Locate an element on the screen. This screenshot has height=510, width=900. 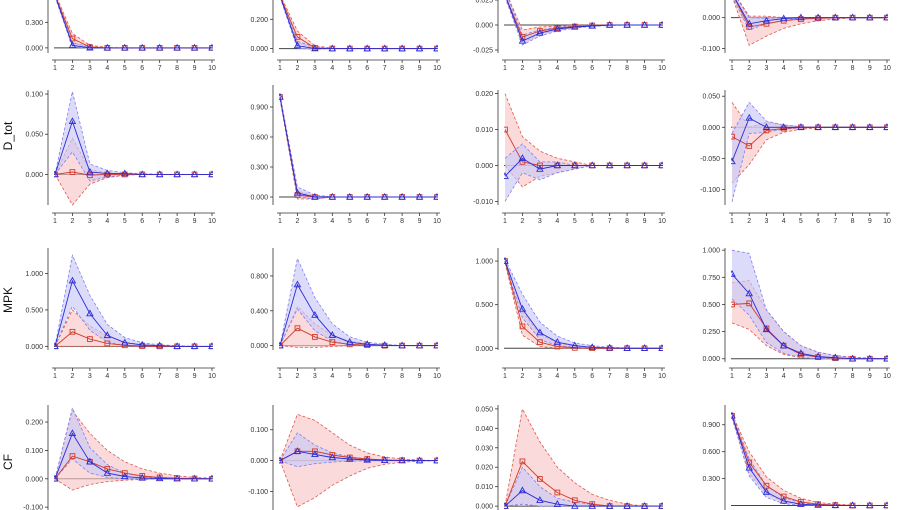
blue-band-upper is located at coordinates (583, 486).